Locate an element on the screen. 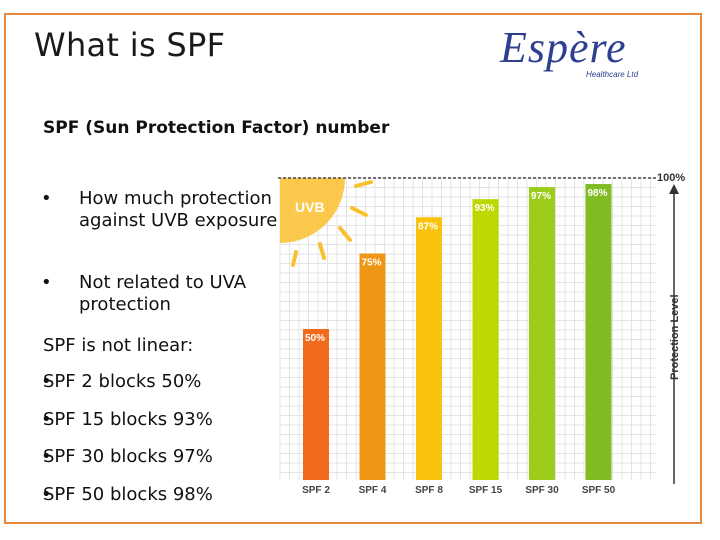 The image size is (720, 540). category-label: SPF 30 is located at coordinates (542, 490).